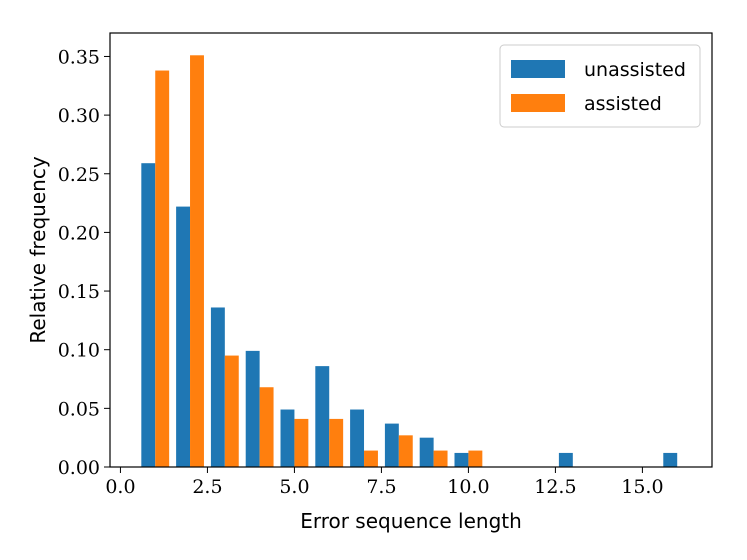 The width and height of the screenshot is (747, 560). What do you see at coordinates (635, 70) in the screenshot?
I see `legend-label-unassisted: unassisted` at bounding box center [635, 70].